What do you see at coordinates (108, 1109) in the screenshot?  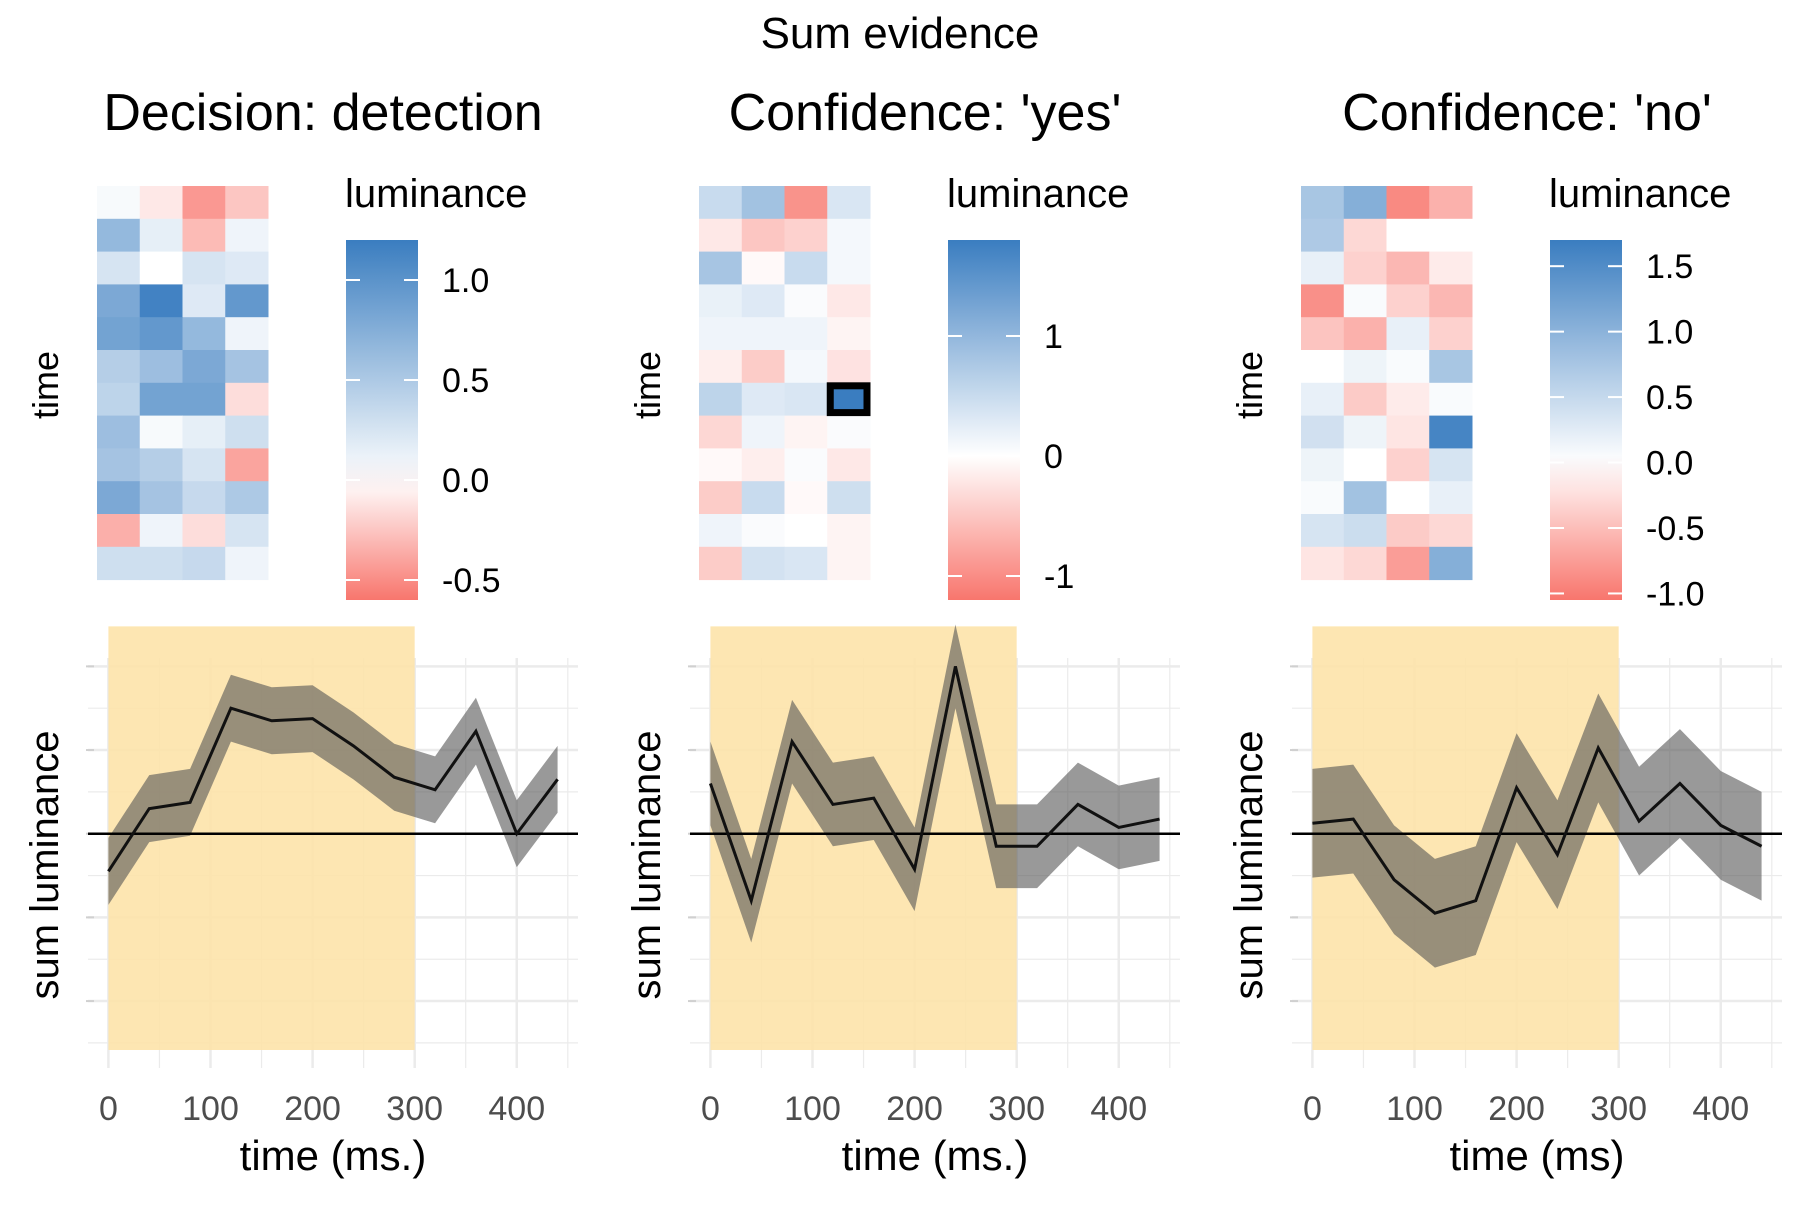 I see `x-tick-label: 0` at bounding box center [108, 1109].